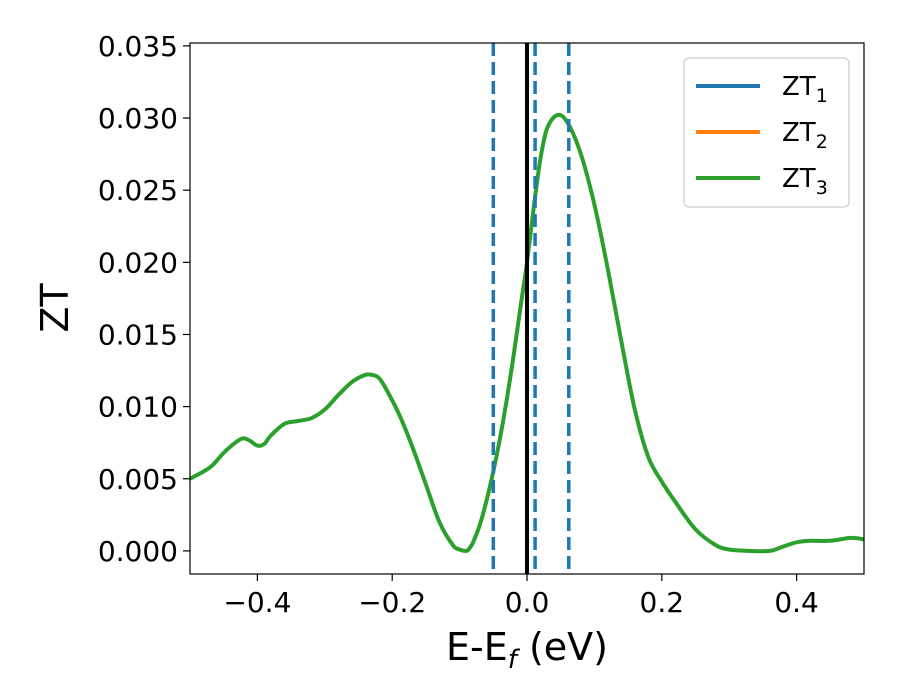  Describe the element at coordinates (796, 602) in the screenshot. I see `x-tick-label: 0.4` at that location.